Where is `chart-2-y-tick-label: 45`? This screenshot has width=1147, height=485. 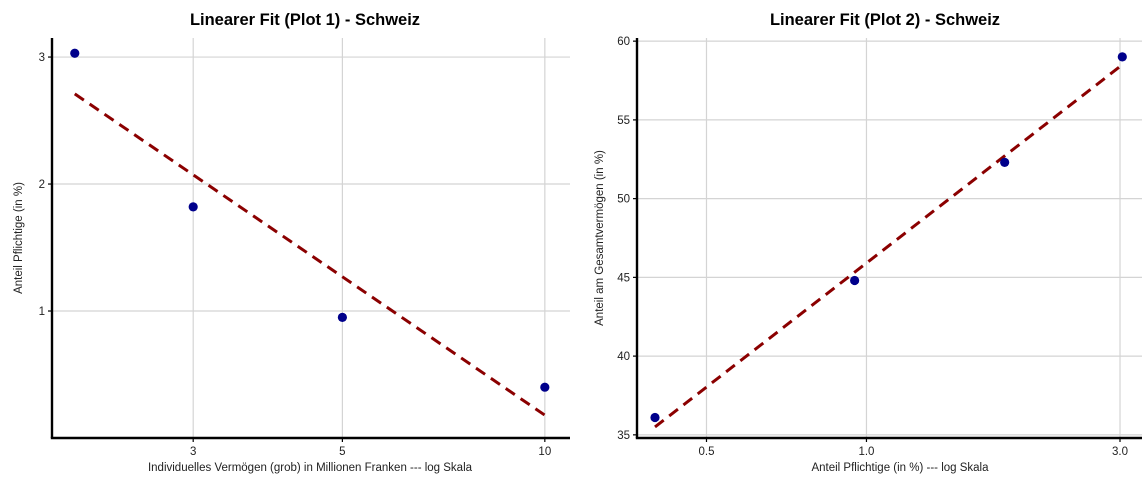
chart-2-y-tick-label: 45 is located at coordinates (623, 278).